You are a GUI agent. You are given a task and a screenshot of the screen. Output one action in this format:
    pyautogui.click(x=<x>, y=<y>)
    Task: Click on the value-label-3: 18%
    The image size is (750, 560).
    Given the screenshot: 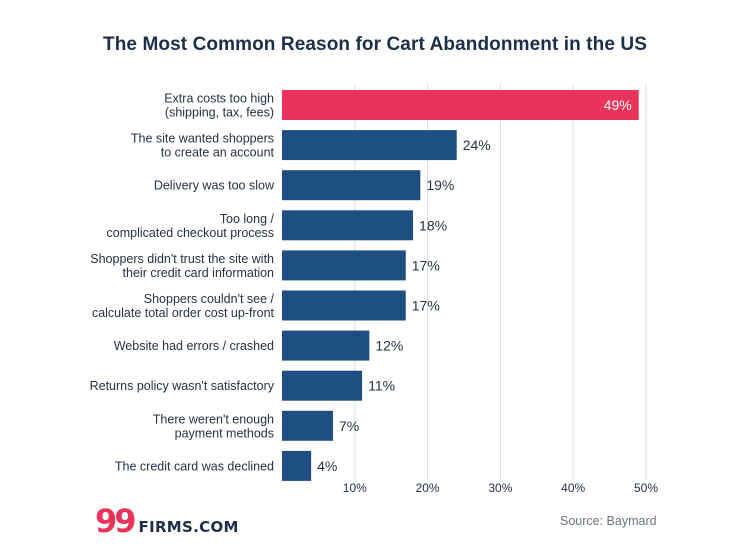 What is the action you would take?
    pyautogui.click(x=433, y=225)
    